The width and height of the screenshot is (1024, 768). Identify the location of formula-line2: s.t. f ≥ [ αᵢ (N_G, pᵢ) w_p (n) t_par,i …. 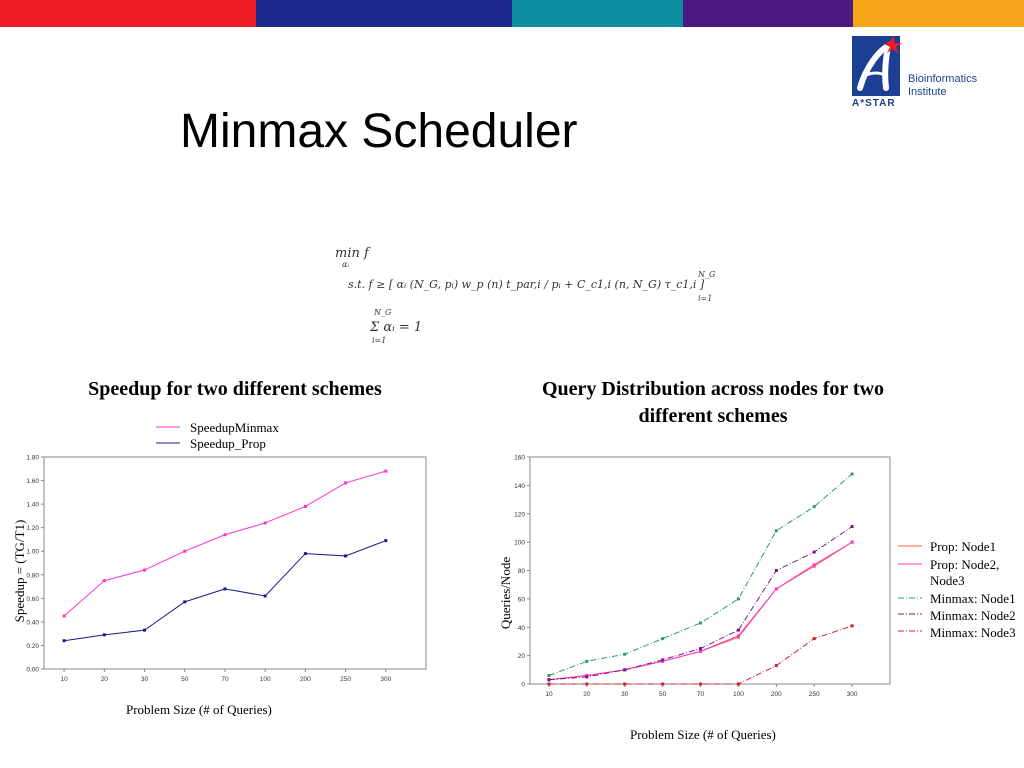
(526, 284).